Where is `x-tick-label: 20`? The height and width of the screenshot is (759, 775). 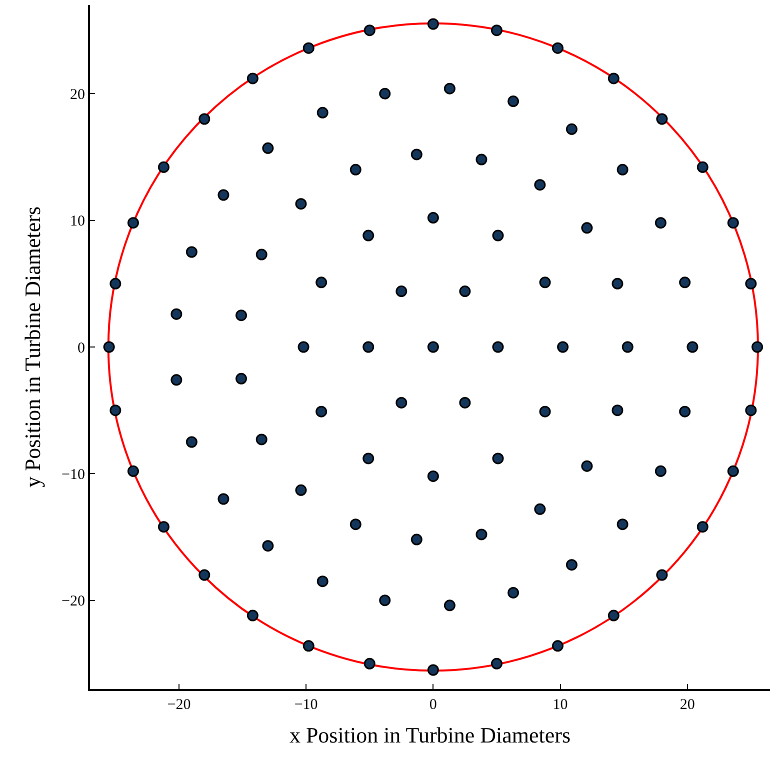 x-tick-label: 20 is located at coordinates (687, 705).